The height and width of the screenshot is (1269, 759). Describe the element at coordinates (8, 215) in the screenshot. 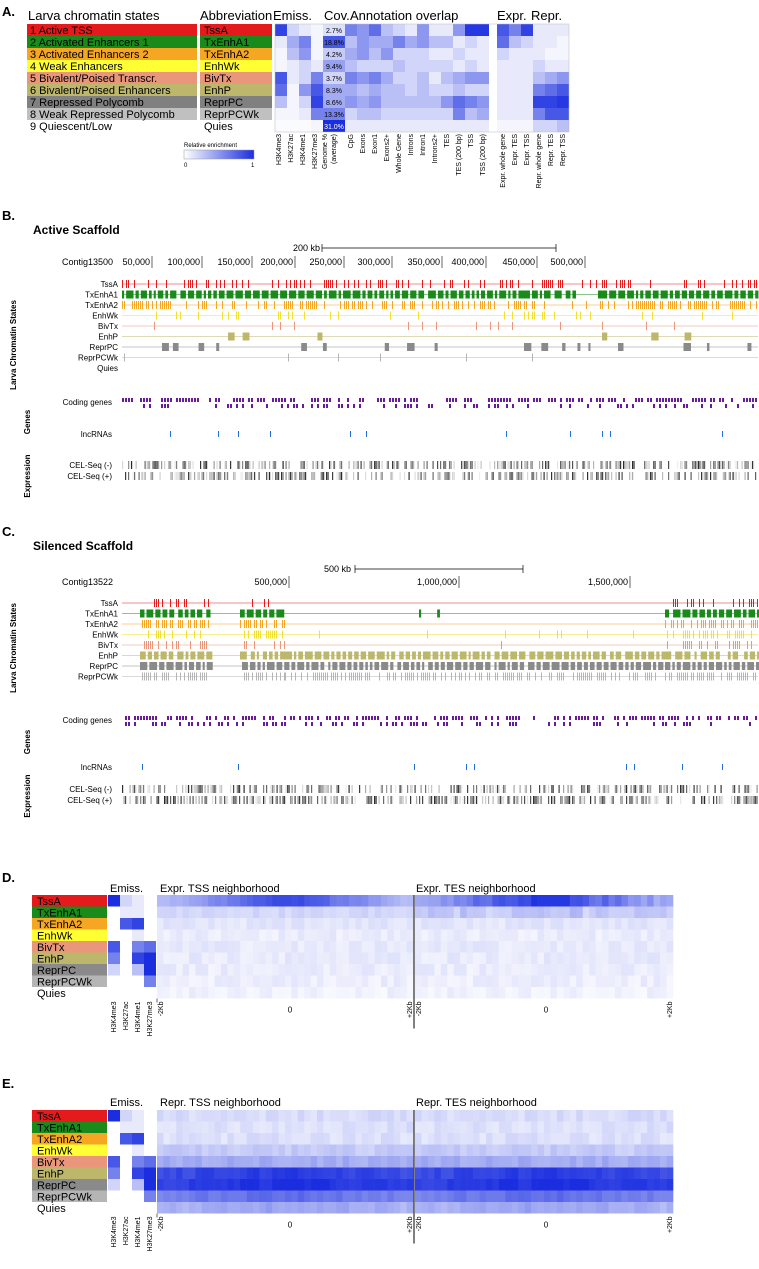

I see `panel-b-letter: B.` at that location.